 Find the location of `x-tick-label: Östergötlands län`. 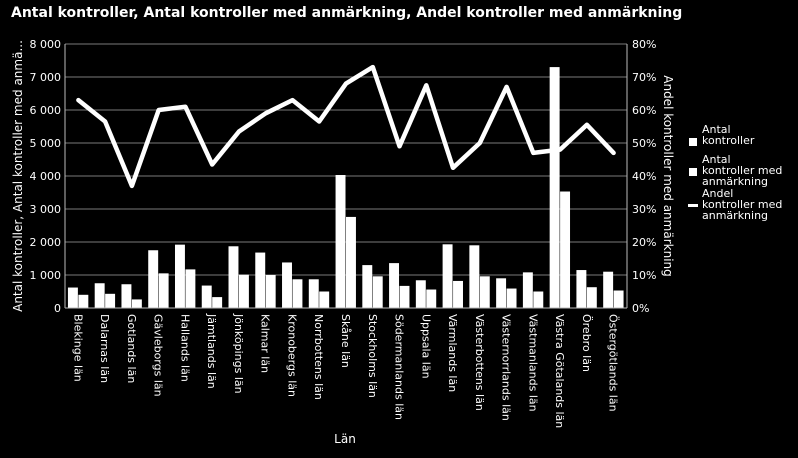

x-tick-label: Östergötlands län is located at coordinates (613, 363).